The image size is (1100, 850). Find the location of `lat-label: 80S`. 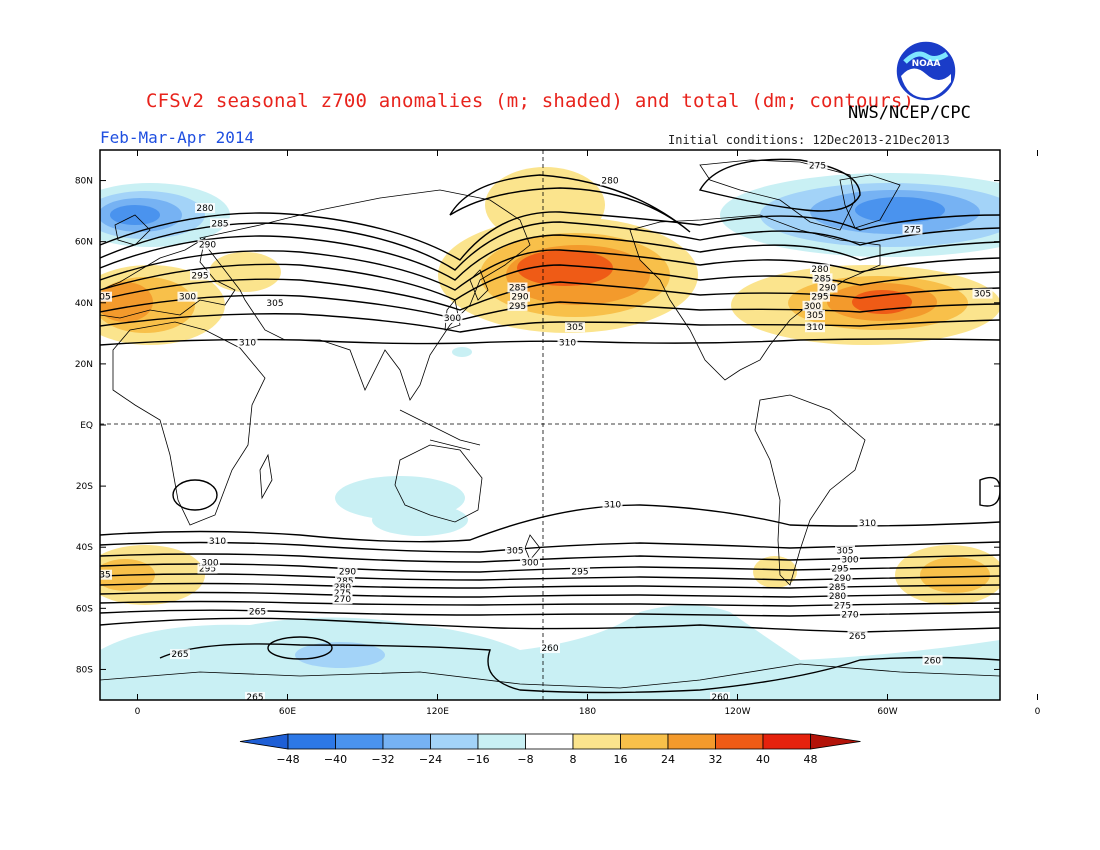

lat-label: 80S is located at coordinates (84, 670).